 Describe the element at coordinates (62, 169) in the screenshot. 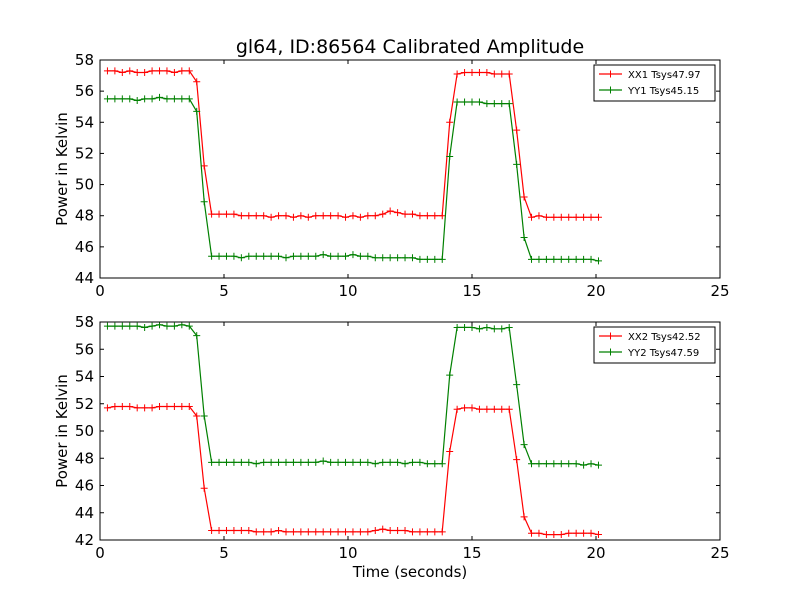

I see `y-axis-label: Power in Kelvin` at that location.